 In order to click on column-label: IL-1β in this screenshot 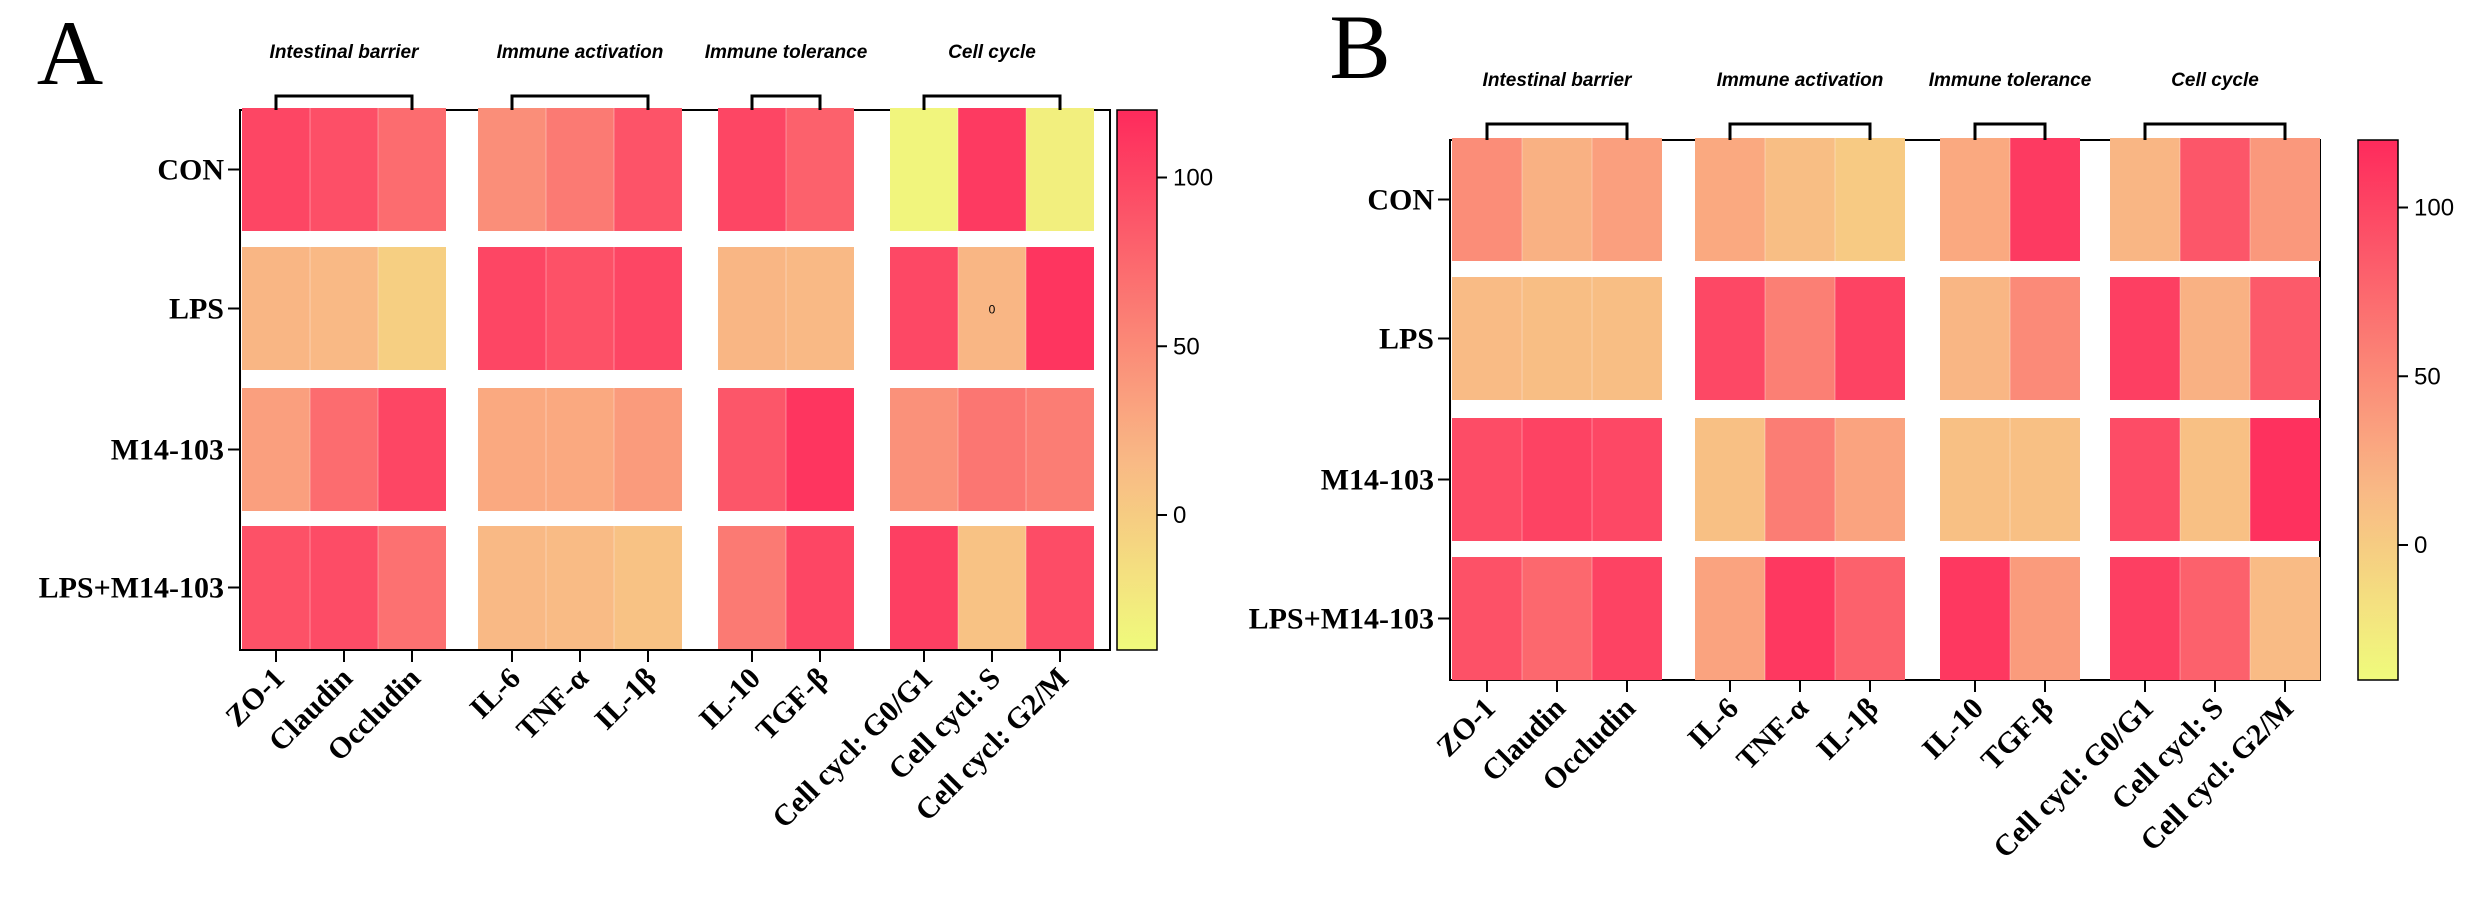, I will do `click(625, 699)`.